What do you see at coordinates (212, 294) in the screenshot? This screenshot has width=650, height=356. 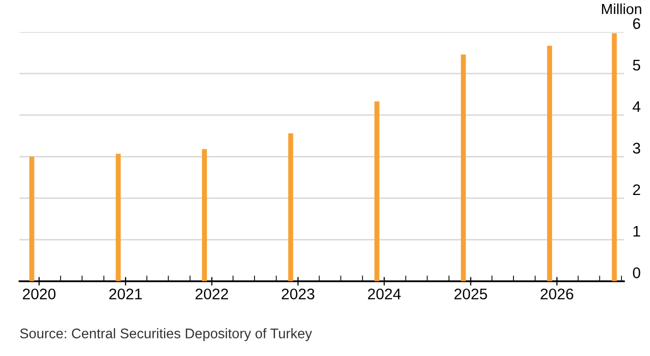 I see `x-tick-label: 2022` at bounding box center [212, 294].